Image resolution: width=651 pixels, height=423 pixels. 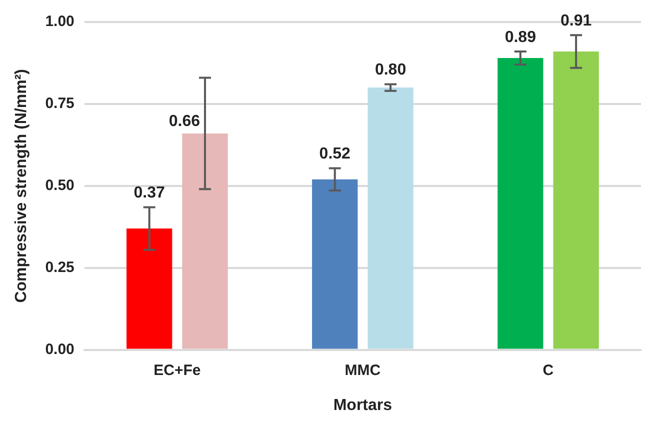 I want to click on y-tick-label: 1.00, so click(x=59, y=21).